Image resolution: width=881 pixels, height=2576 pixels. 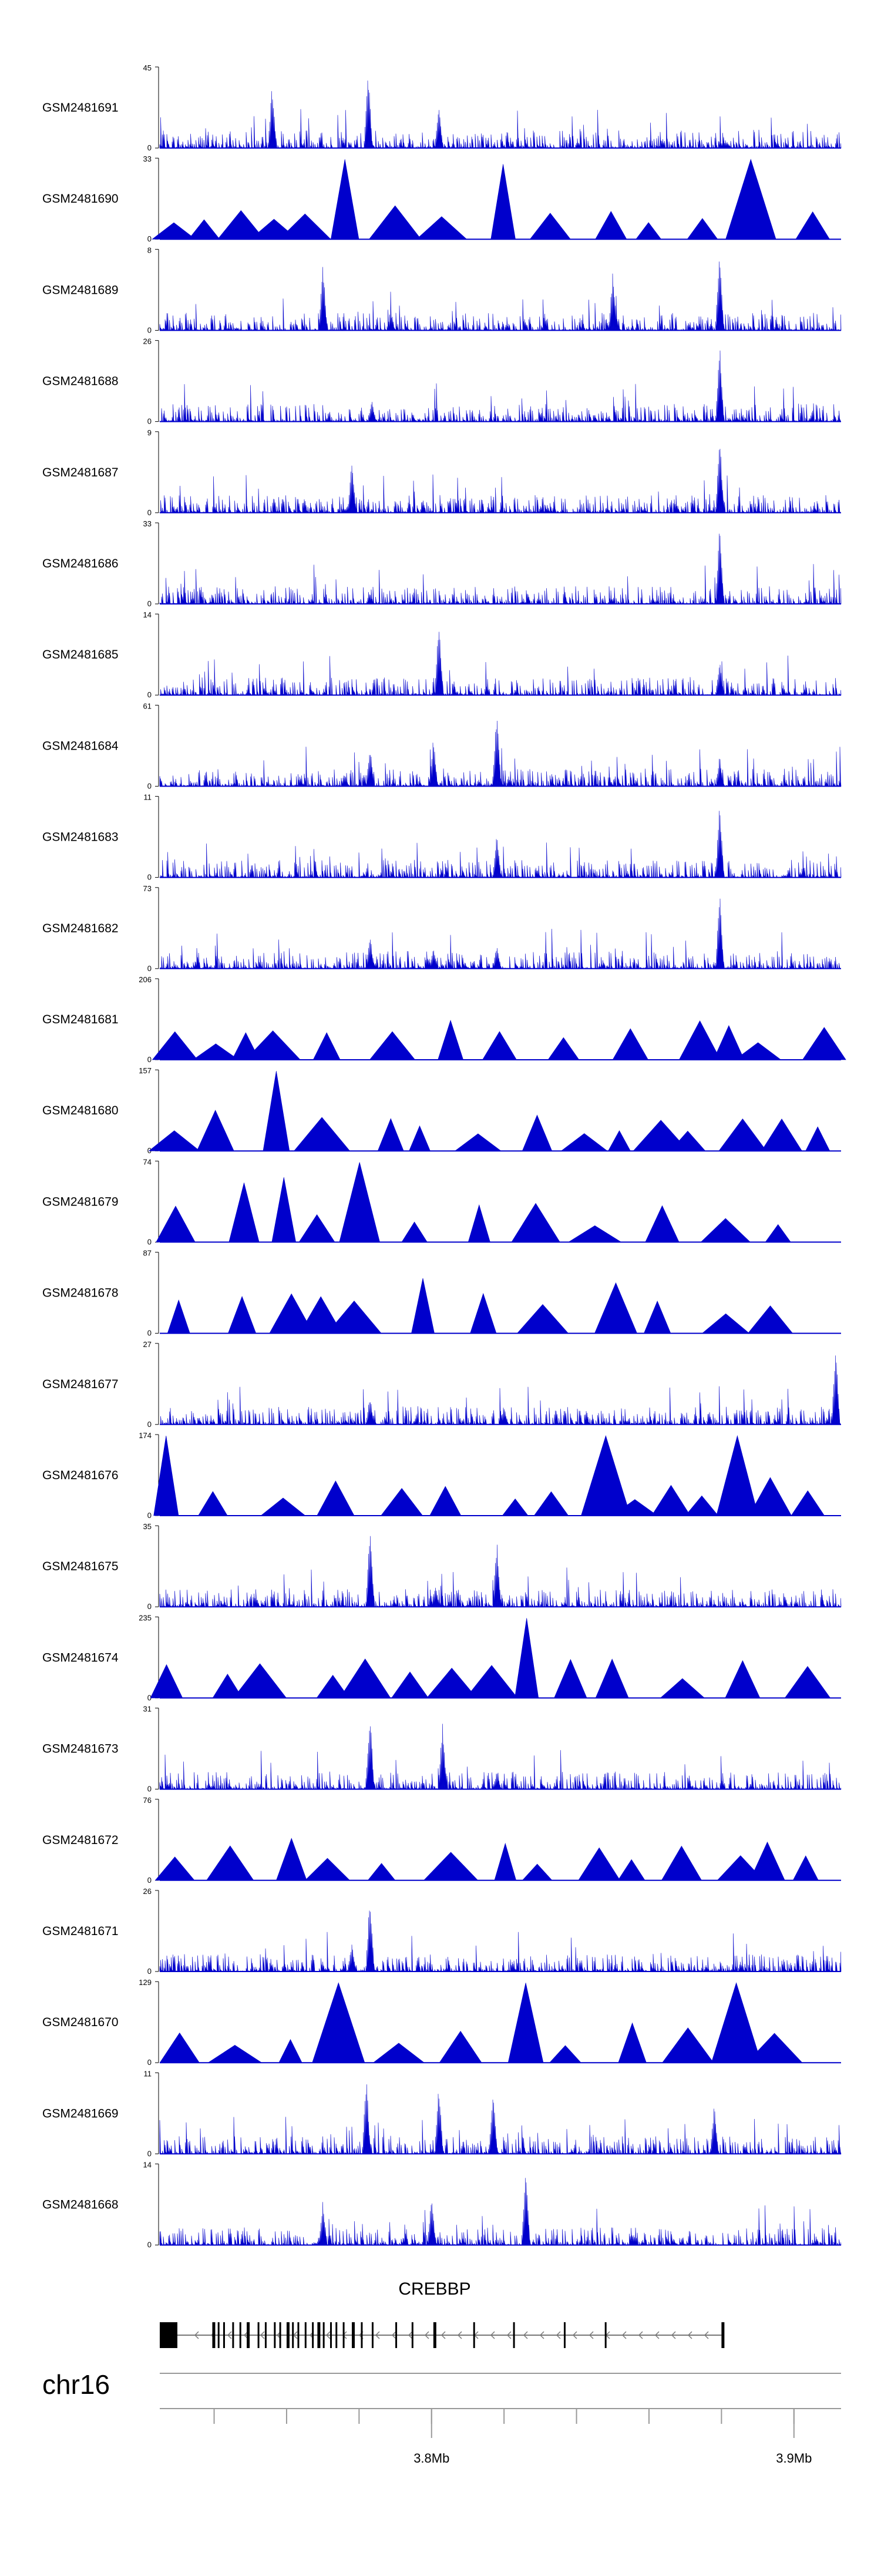 I want to click on axis-tick-label: 3.8Mb, so click(x=431, y=2458).